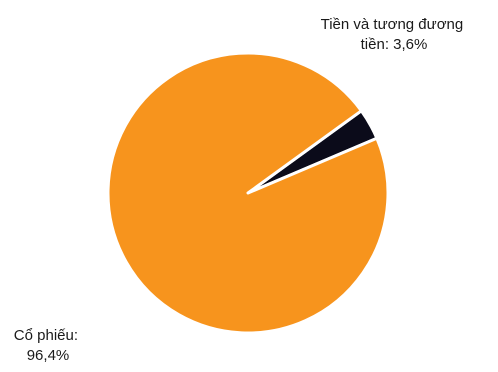 This screenshot has height=372, width=498. I want to click on slice-label-stocks-line-1: Cổ phiếu:, so click(46, 335).